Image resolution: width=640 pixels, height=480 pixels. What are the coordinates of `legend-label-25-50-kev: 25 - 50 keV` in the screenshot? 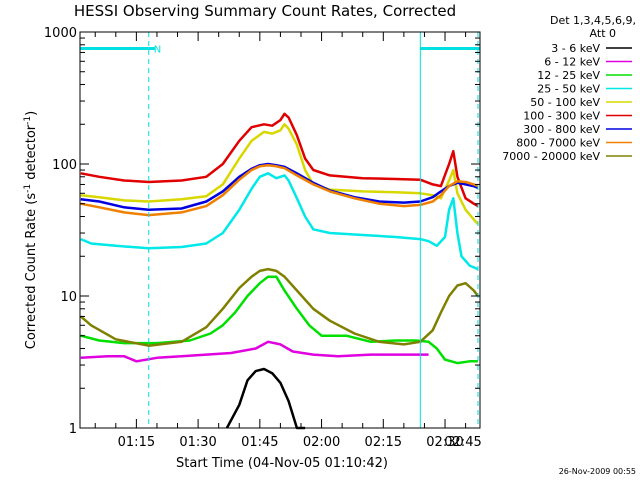 It's located at (568, 89).